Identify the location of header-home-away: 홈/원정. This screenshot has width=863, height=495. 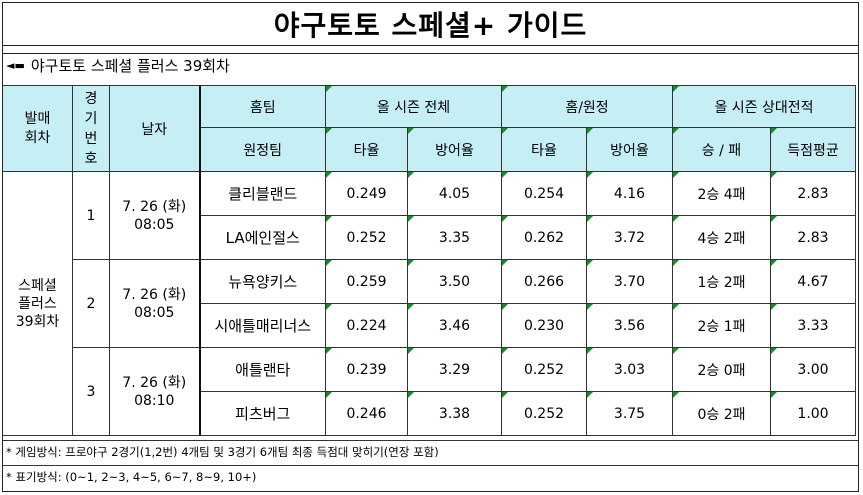
(587, 106).